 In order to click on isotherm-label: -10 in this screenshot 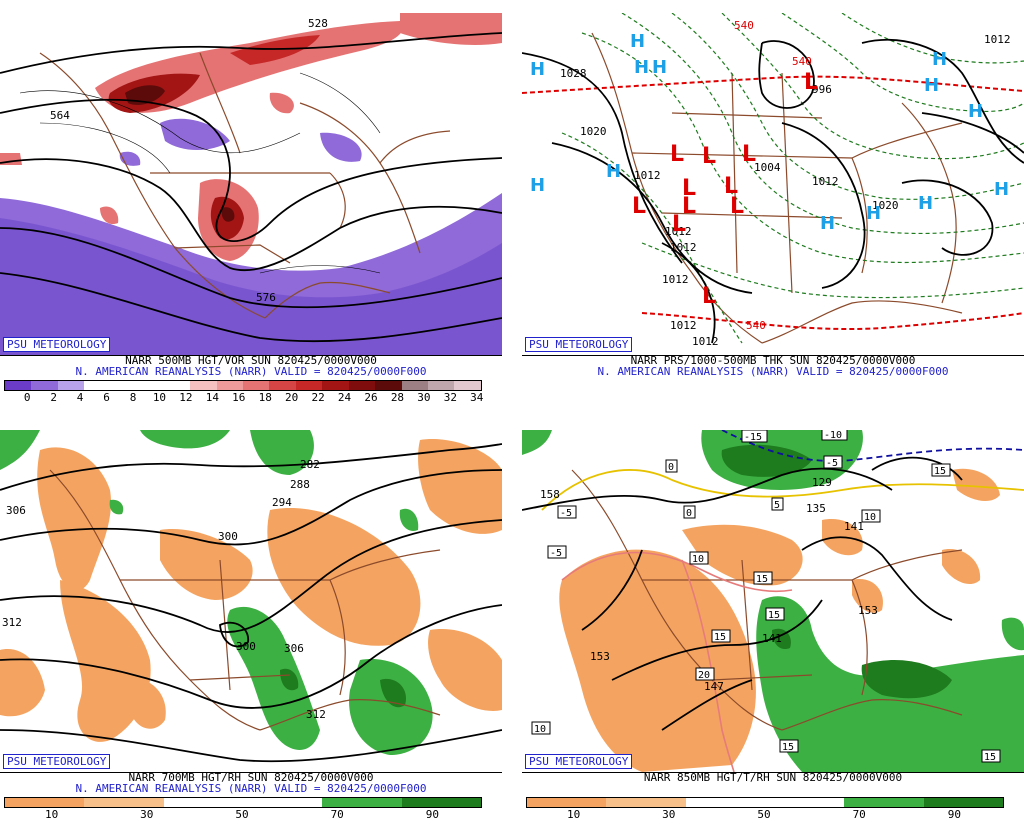, I will do `click(833, 435)`.